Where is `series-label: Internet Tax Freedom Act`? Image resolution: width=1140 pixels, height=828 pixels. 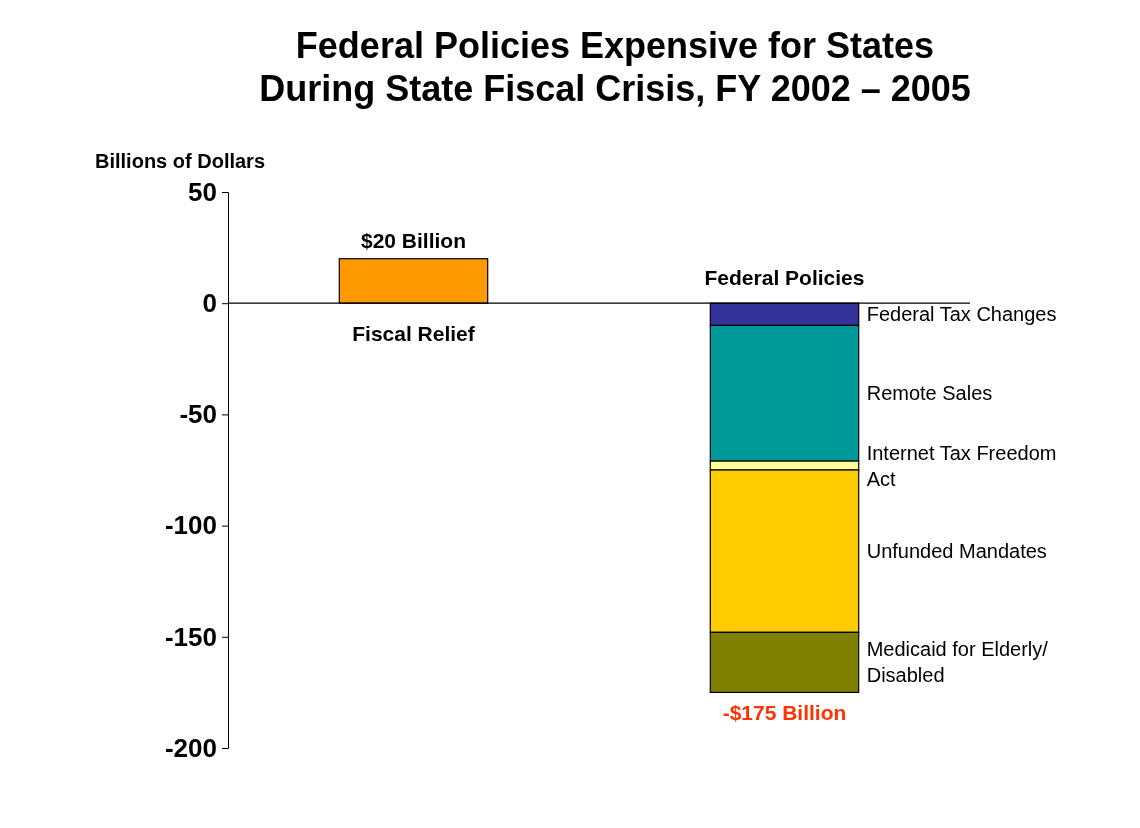 series-label: Internet Tax Freedom Act is located at coordinates (961, 465).